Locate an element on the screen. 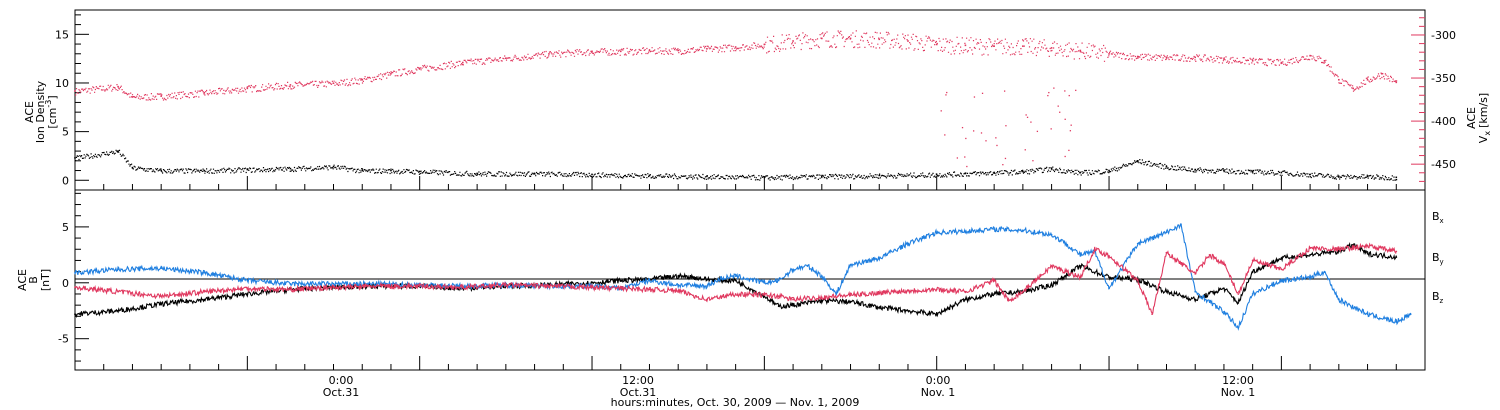 The image size is (1500, 410). legend-by: By is located at coordinates (1438, 258).